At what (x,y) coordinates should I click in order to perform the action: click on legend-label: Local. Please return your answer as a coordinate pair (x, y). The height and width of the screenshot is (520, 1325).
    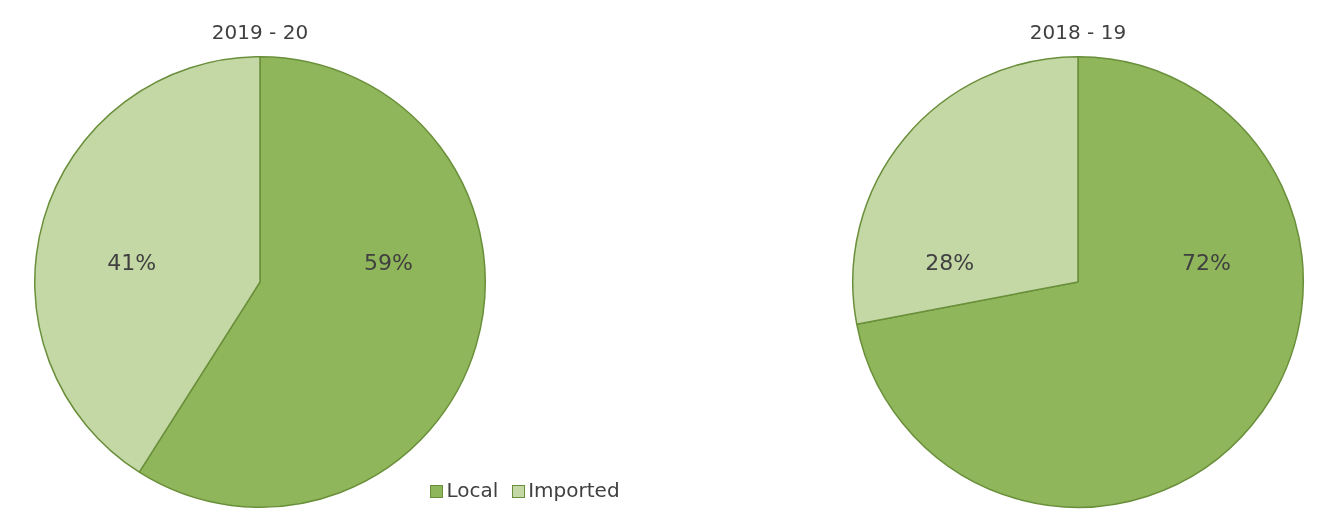
    Looking at the image, I should click on (472, 490).